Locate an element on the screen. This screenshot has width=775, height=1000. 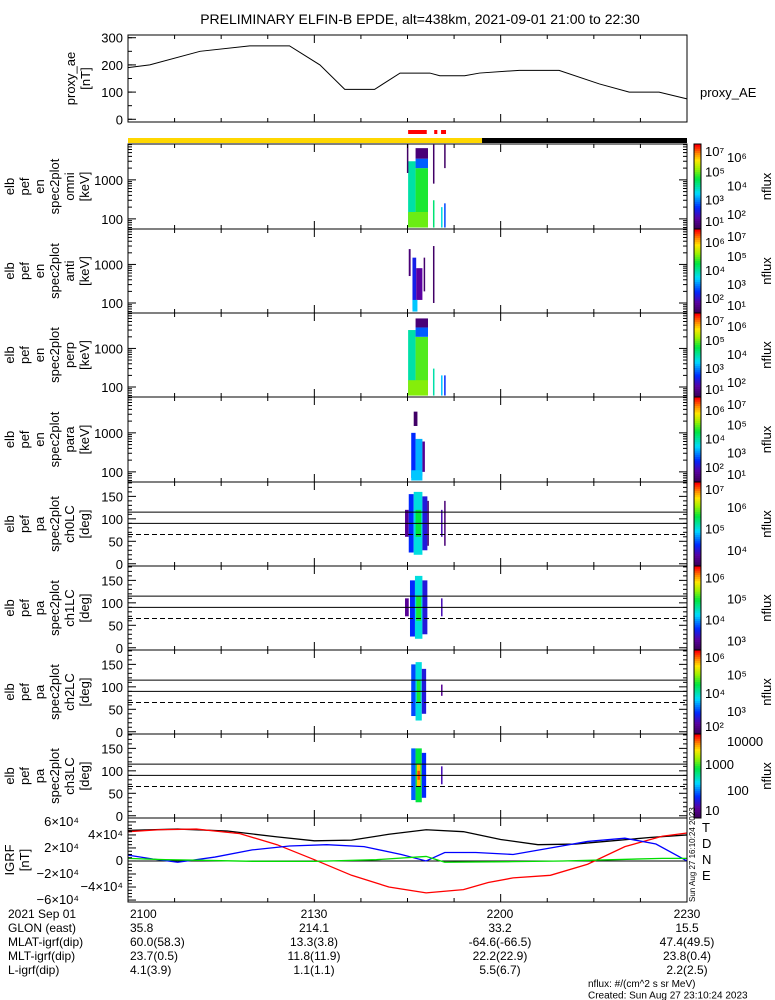
ephemeris-value: 2130 is located at coordinates (314, 914).